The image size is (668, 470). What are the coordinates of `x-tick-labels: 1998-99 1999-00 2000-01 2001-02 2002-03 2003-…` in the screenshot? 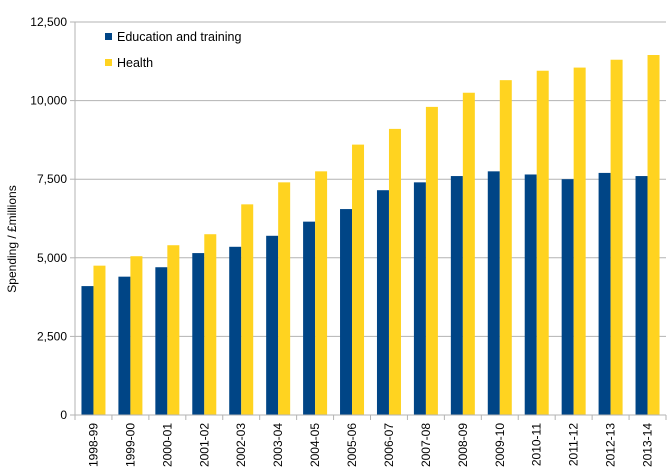 It's located at (370, 445).